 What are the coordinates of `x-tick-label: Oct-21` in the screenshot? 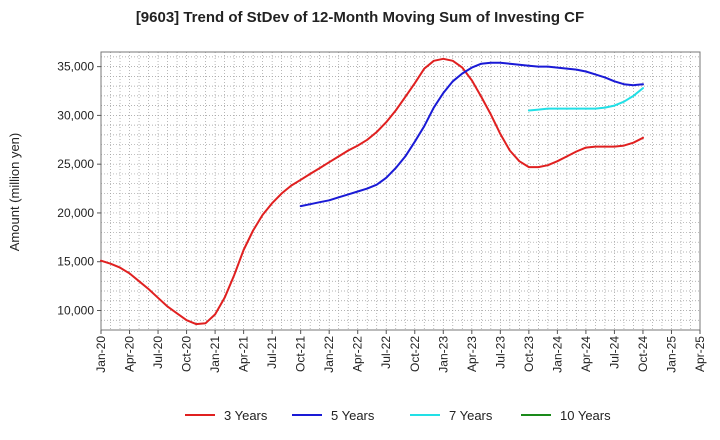 It's located at (301, 354).